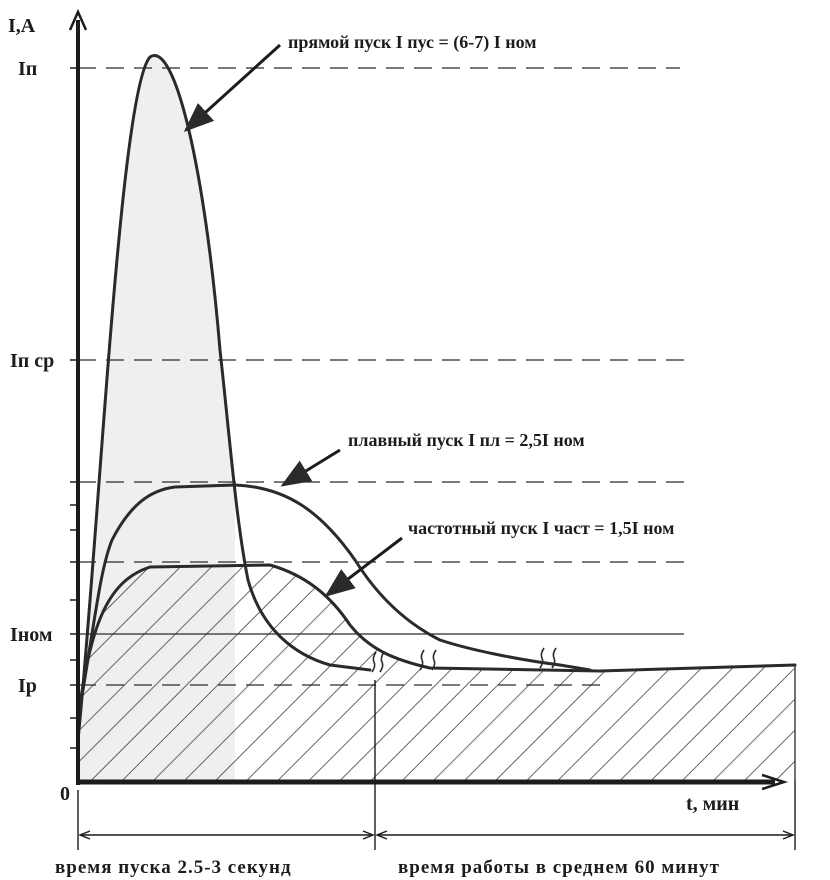 This screenshot has width=830, height=880. What do you see at coordinates (65, 794) in the screenshot?
I see `origin-label: 0` at bounding box center [65, 794].